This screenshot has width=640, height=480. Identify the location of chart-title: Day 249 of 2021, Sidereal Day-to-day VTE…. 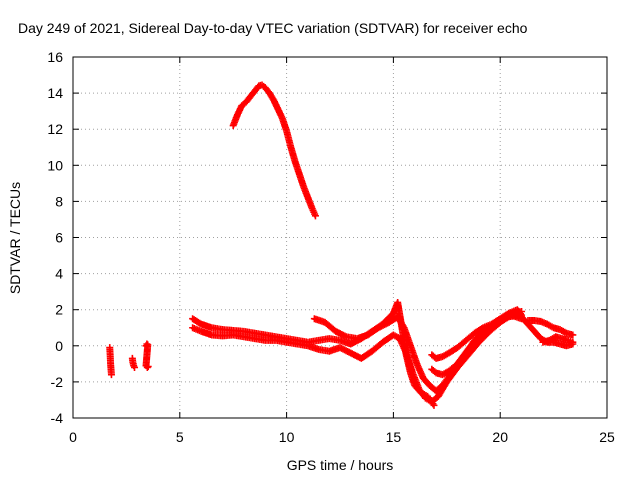
(273, 28).